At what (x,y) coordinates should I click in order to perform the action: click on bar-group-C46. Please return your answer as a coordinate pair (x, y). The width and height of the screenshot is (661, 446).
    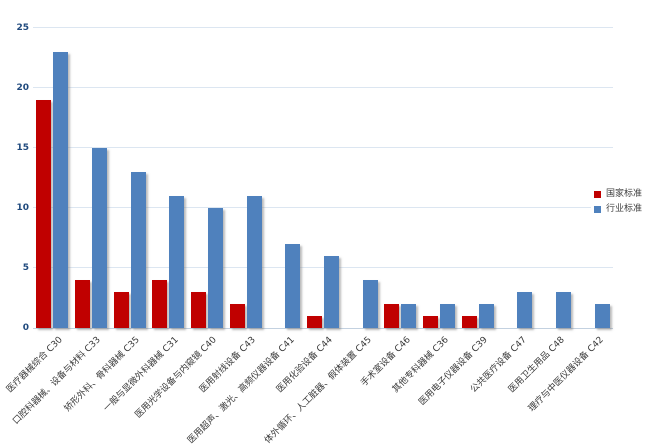
    Looking at the image, I should click on (400, 178).